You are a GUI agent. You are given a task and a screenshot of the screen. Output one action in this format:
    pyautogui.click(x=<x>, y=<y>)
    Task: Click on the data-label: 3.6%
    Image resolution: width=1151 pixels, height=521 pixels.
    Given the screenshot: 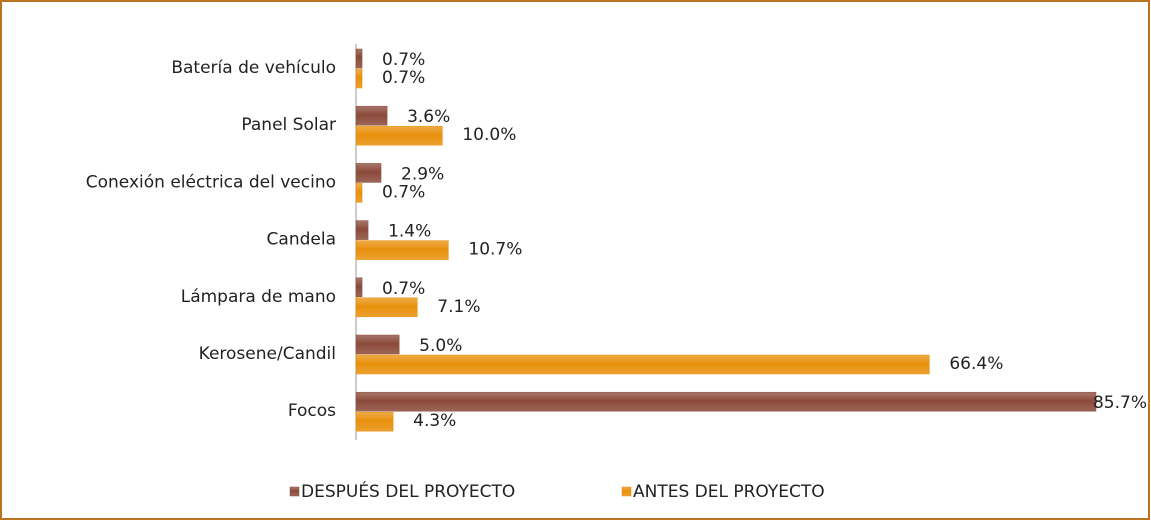 What is the action you would take?
    pyautogui.click(x=428, y=117)
    